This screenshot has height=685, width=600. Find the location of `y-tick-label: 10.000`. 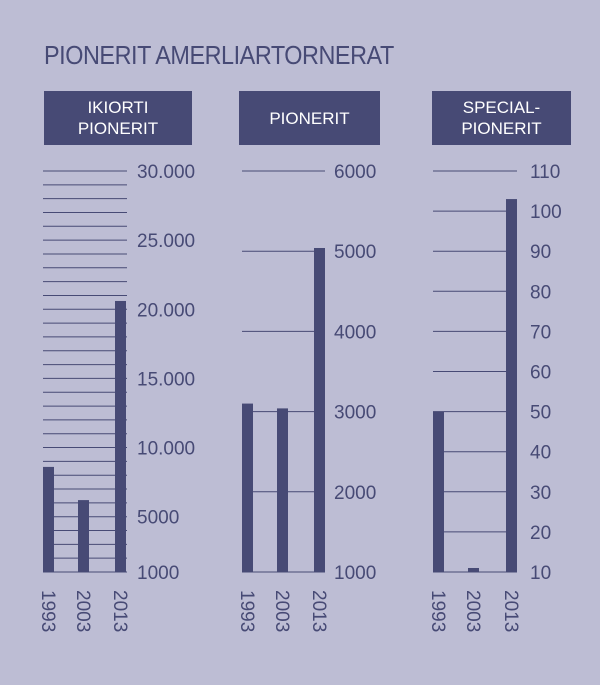

y-tick-label: 10.000 is located at coordinates (166, 449).